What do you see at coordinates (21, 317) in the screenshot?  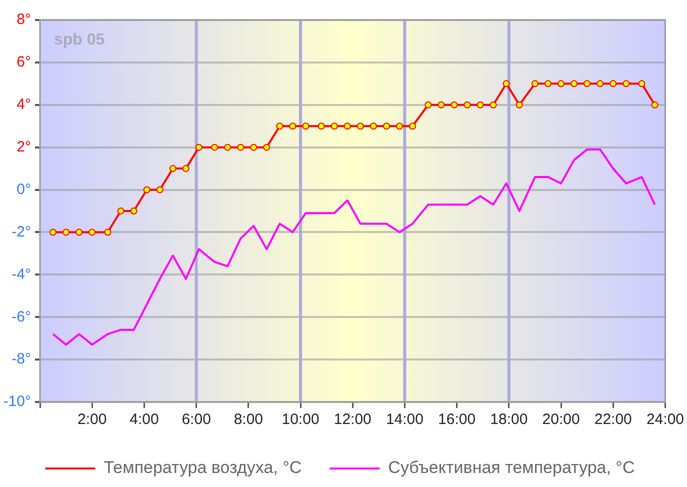 I see `y-tick-label: -6°` at bounding box center [21, 317].